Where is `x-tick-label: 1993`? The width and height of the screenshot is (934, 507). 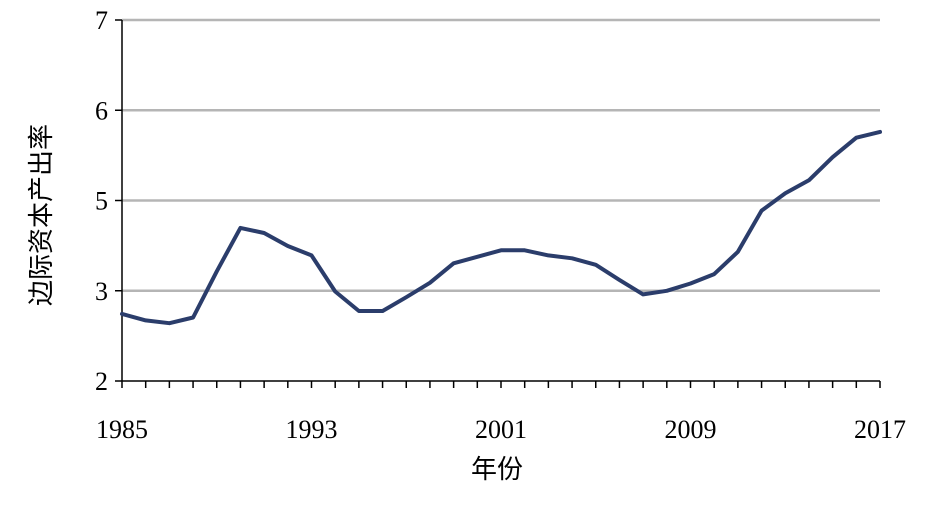
x-tick-label: 1993 is located at coordinates (312, 429).